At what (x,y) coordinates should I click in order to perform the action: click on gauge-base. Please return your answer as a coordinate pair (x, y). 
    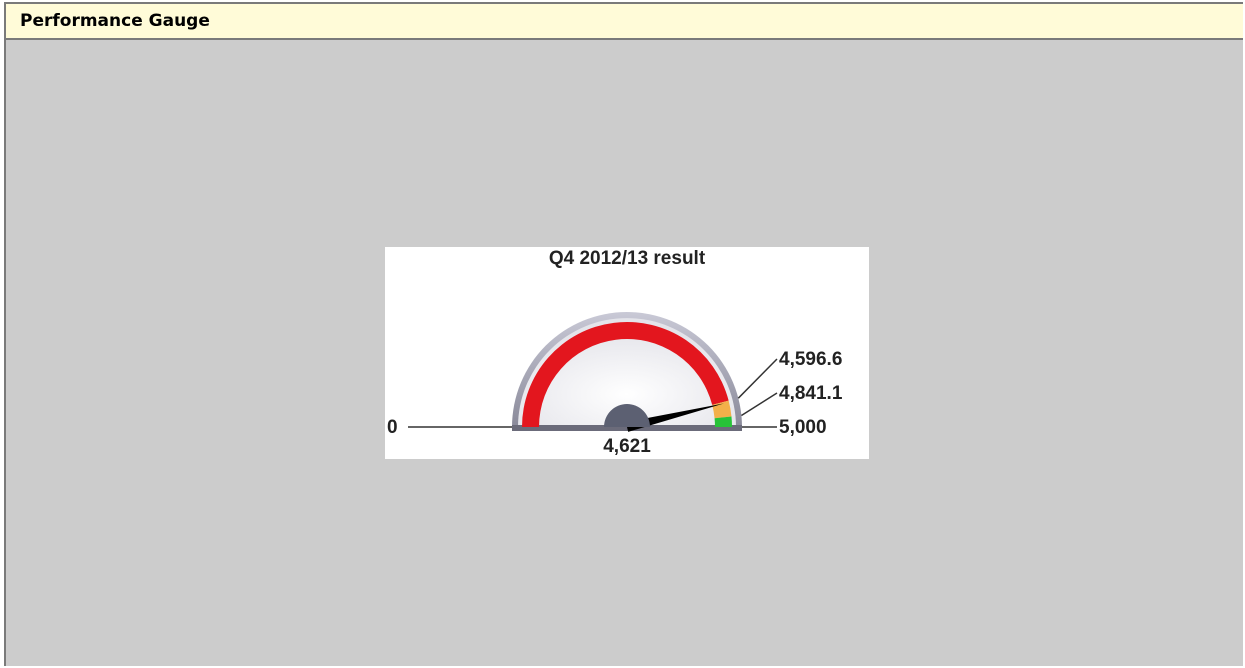
    Looking at the image, I should click on (627, 428).